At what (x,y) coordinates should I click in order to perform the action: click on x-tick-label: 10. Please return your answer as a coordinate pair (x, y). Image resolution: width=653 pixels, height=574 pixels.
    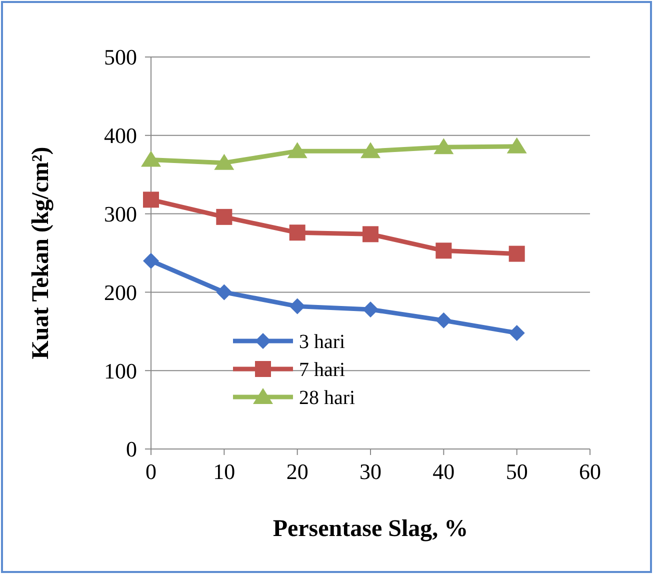
    Looking at the image, I should click on (224, 471).